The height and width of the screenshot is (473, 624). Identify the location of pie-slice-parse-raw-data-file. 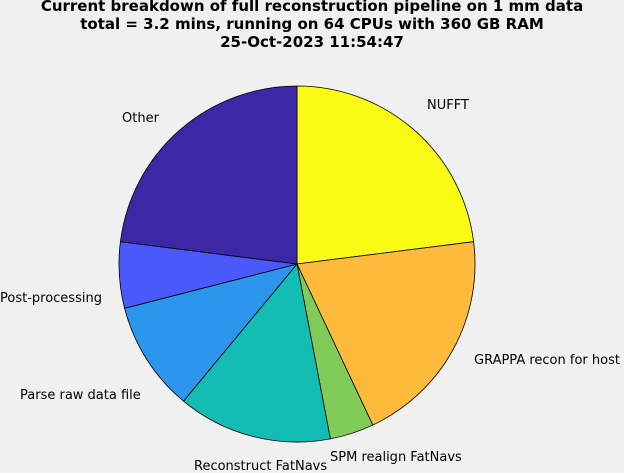
(211, 332).